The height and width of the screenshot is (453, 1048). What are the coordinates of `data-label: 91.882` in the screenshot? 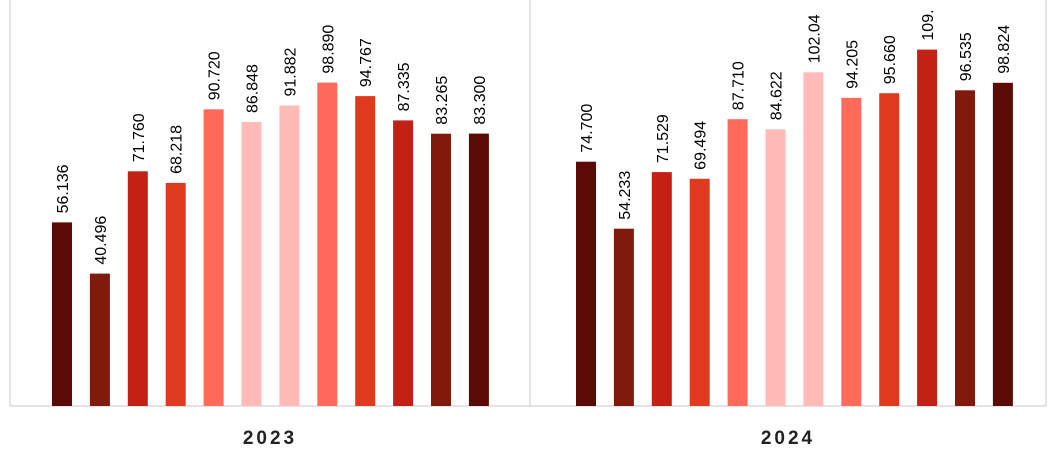 It's located at (290, 71).